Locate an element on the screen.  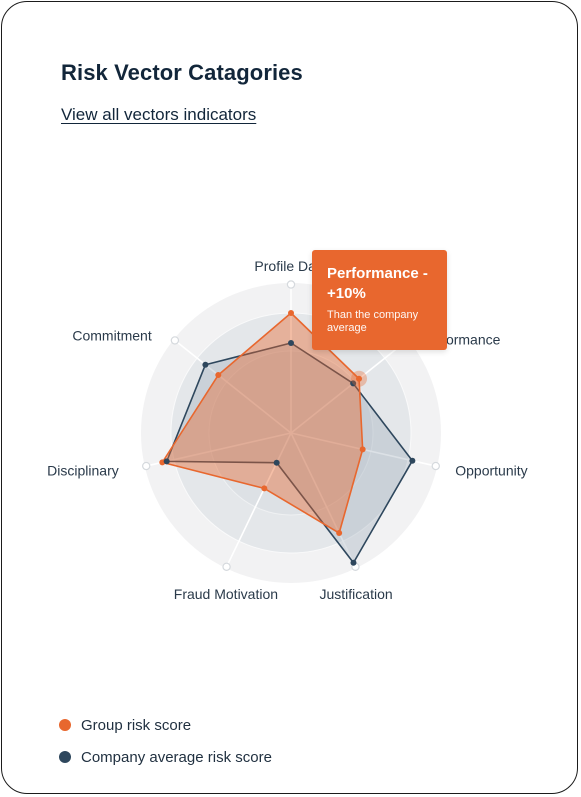
category-label: Commitment is located at coordinates (111, 335).